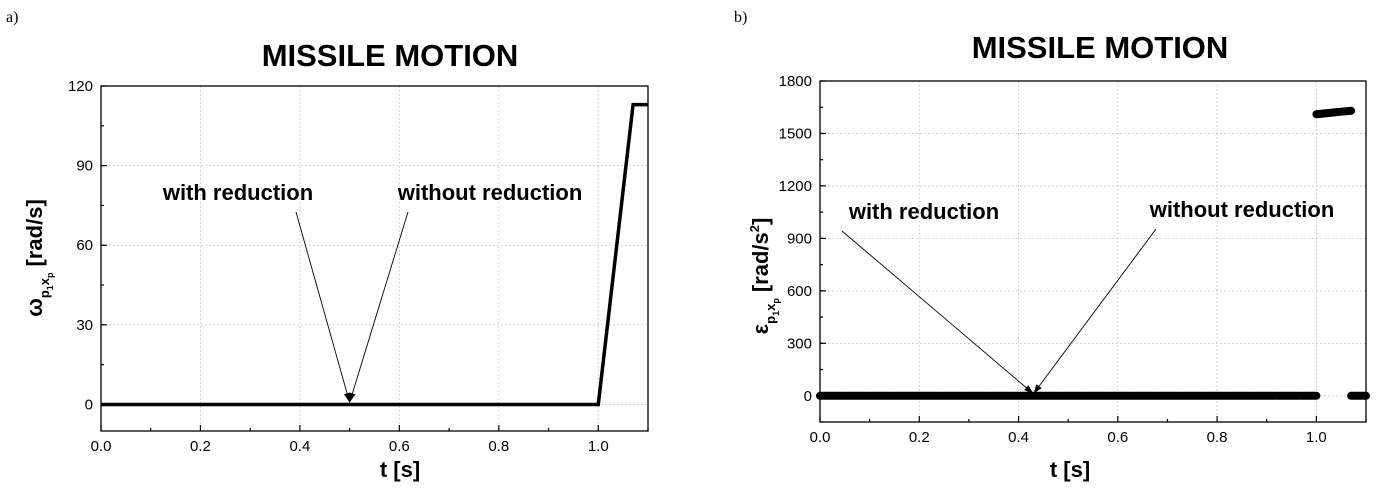  I want to click on panel-b-y-subsub: 1, so click(776, 313).